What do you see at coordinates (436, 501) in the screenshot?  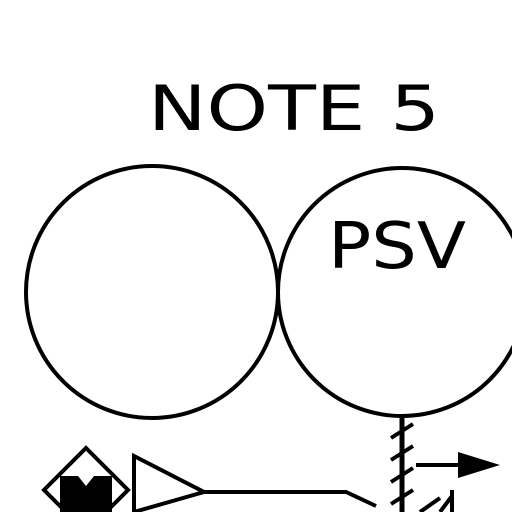 I see `valve-body-partial` at bounding box center [436, 501].